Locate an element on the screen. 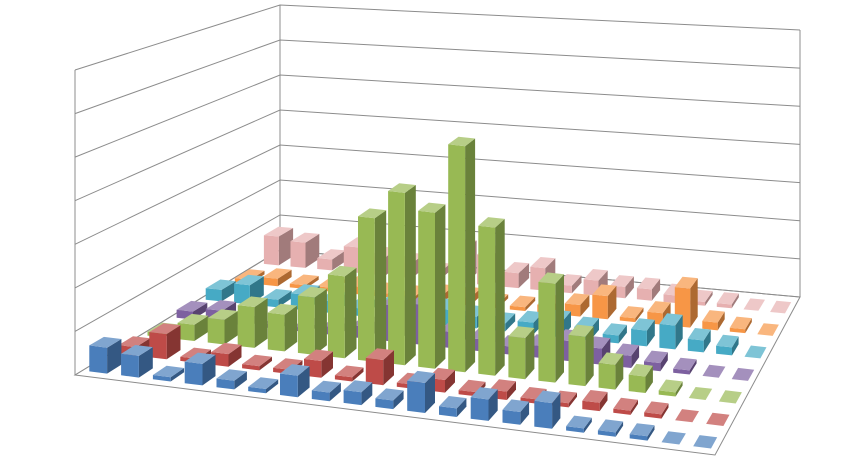 The image size is (866, 464). grid-line is located at coordinates (437, 77).